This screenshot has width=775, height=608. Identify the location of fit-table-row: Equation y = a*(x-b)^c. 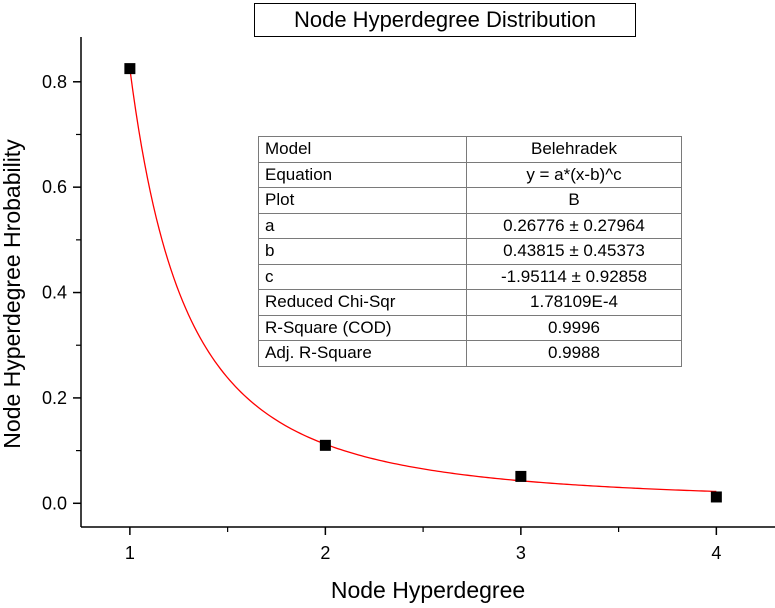
(470, 174).